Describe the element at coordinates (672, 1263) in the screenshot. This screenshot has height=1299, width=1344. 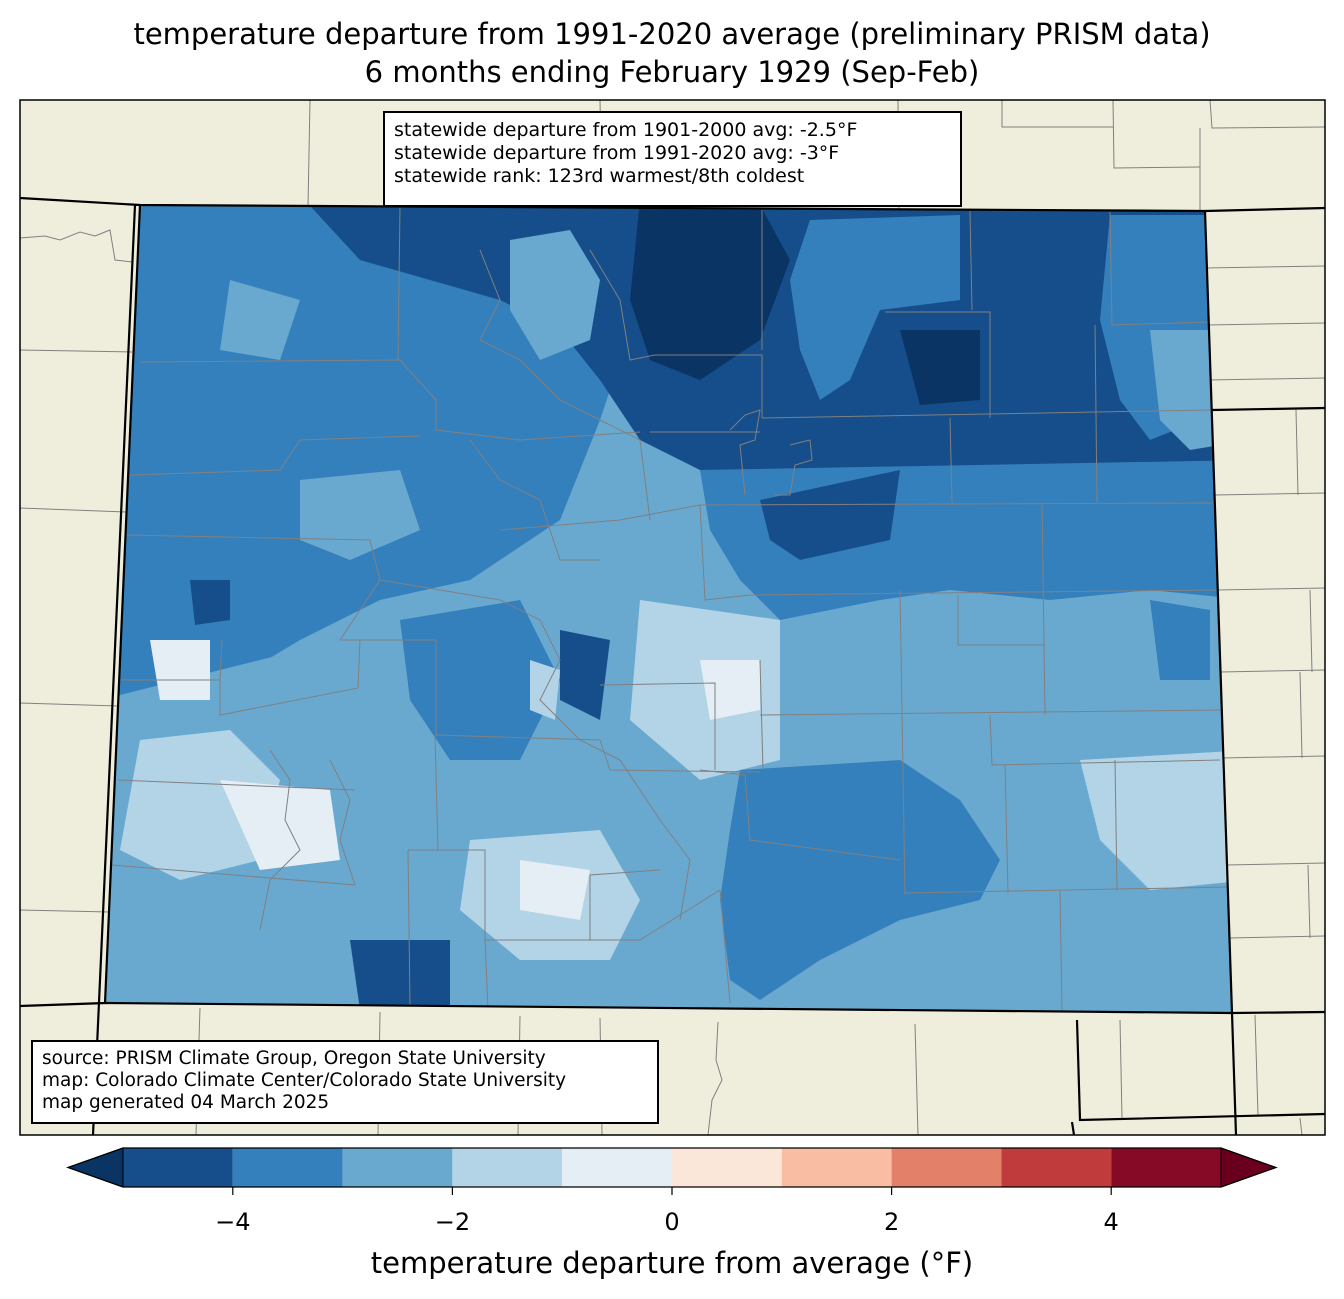
I see `colorbar-label: temperature departure from average (°F)` at that location.